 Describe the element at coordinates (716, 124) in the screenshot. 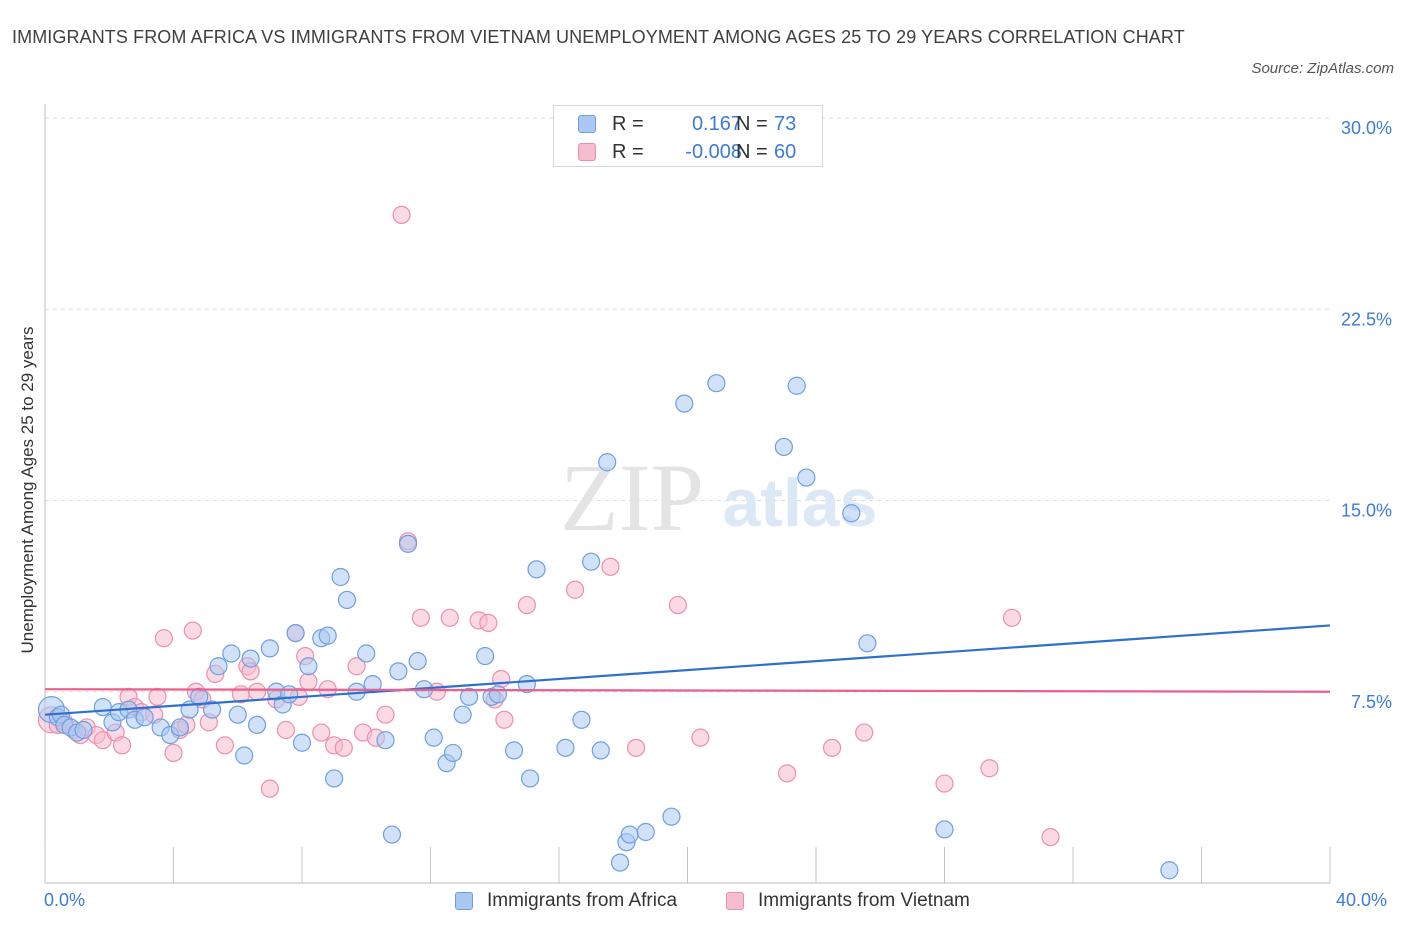

I see `r-value: 0.167` at that location.